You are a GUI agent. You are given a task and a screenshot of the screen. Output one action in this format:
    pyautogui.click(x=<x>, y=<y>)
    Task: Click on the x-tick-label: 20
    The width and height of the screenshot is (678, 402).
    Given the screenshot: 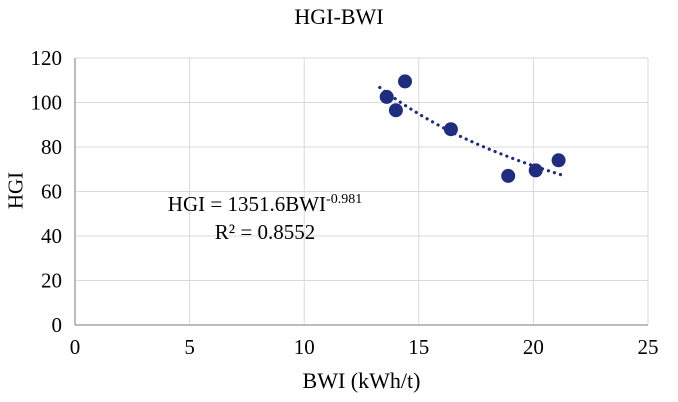 What is the action you would take?
    pyautogui.click(x=533, y=347)
    